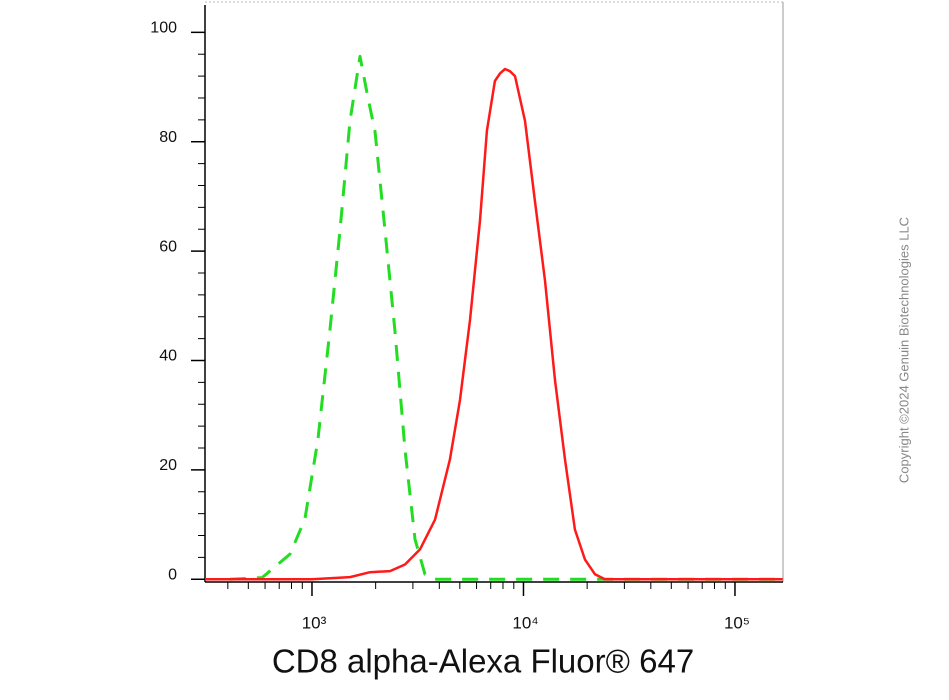  What do you see at coordinates (168, 246) in the screenshot?
I see `y-tick-label: 60` at bounding box center [168, 246].